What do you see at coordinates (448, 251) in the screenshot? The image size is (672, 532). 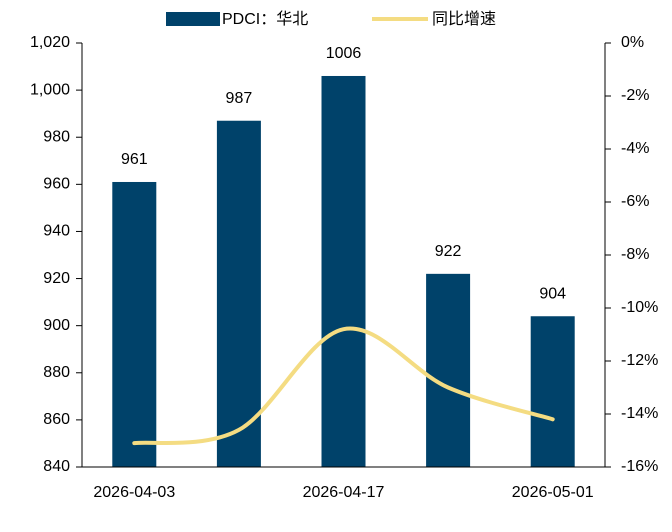 I see `data-label: 922` at bounding box center [448, 251].